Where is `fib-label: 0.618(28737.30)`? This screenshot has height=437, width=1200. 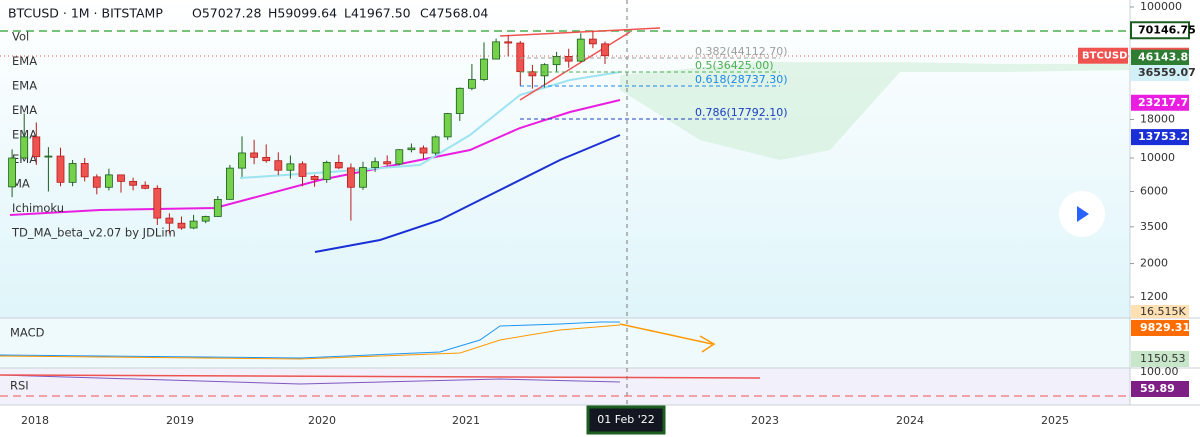
fib-label: 0.618(28737.30) is located at coordinates (741, 79).